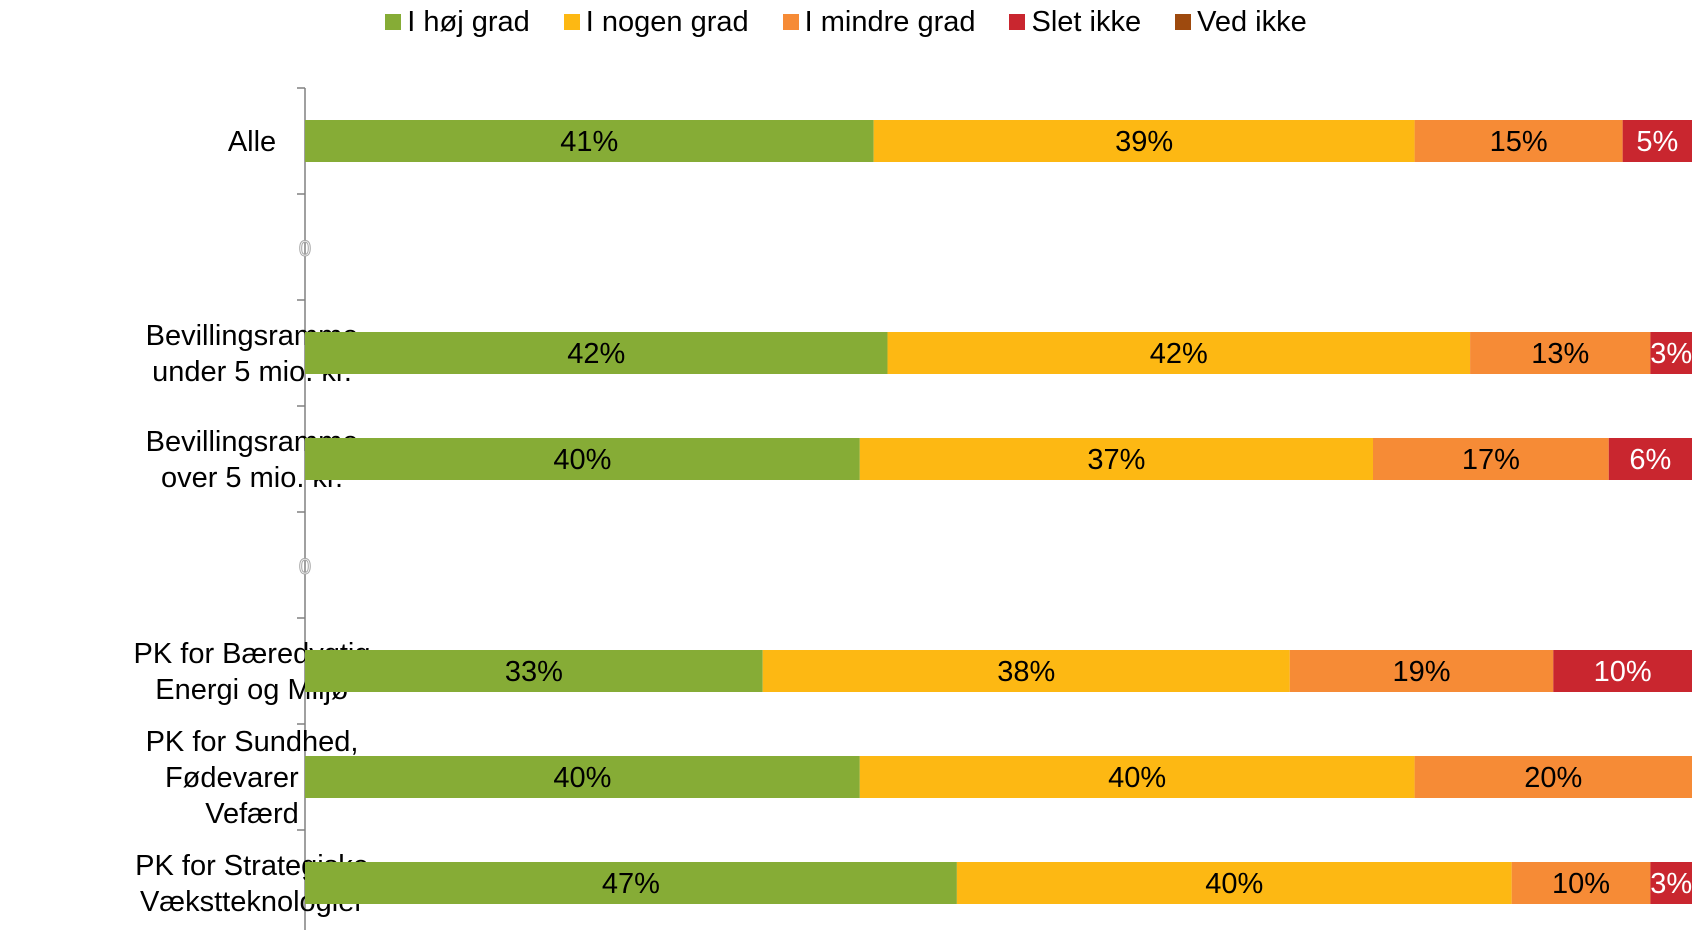  I want to click on legend-item-ved-ikke: Ved ikke, so click(1241, 22).